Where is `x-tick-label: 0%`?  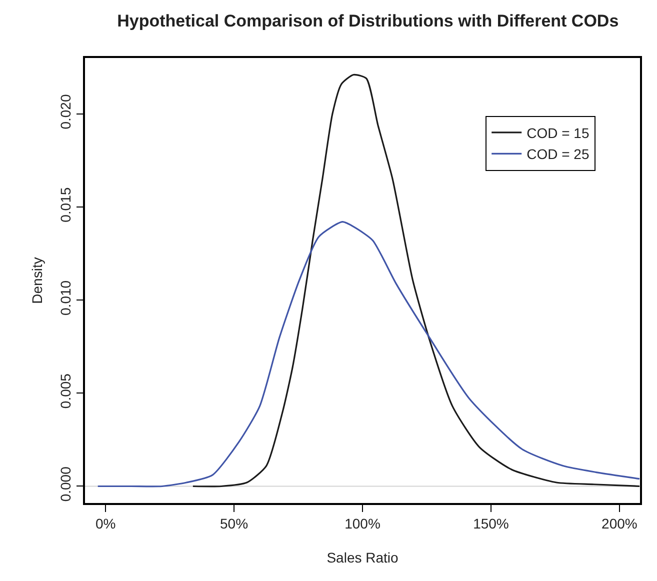 x-tick-label: 0% is located at coordinates (105, 524).